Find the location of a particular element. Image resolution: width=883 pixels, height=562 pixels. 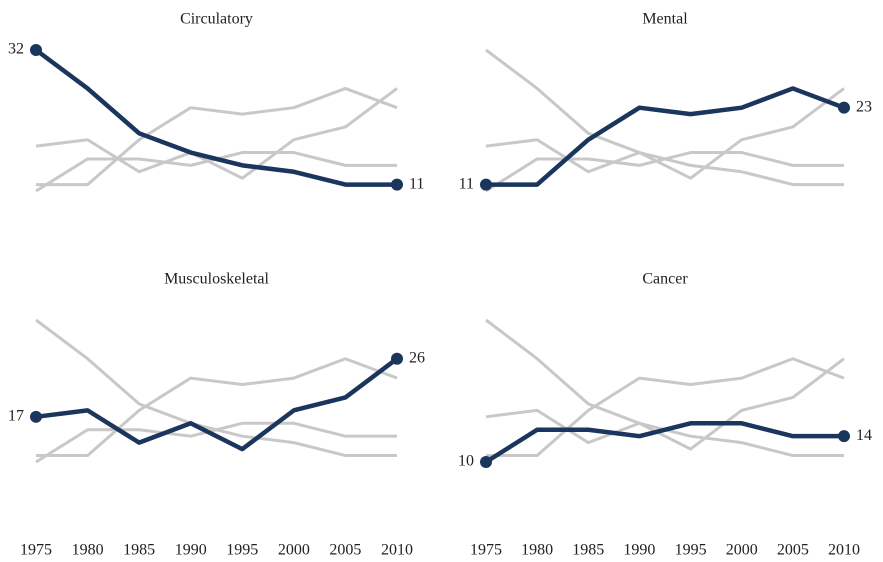

value-label: 10 is located at coordinates (466, 461).